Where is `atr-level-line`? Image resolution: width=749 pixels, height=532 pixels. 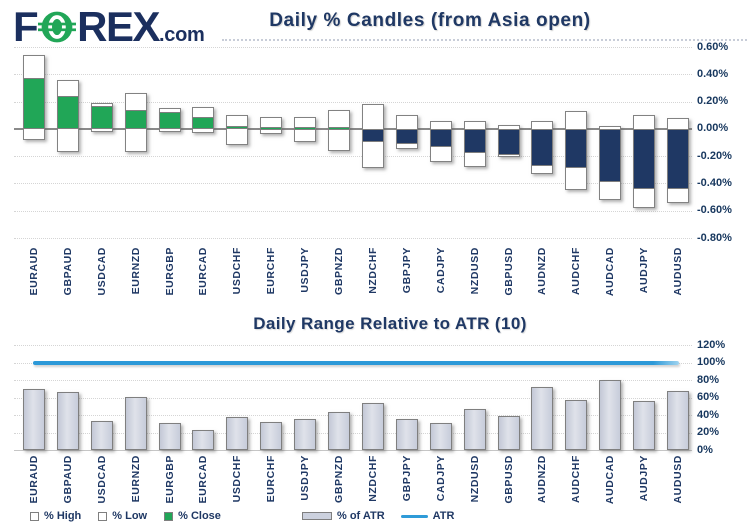 atr-level-line is located at coordinates (356, 362).